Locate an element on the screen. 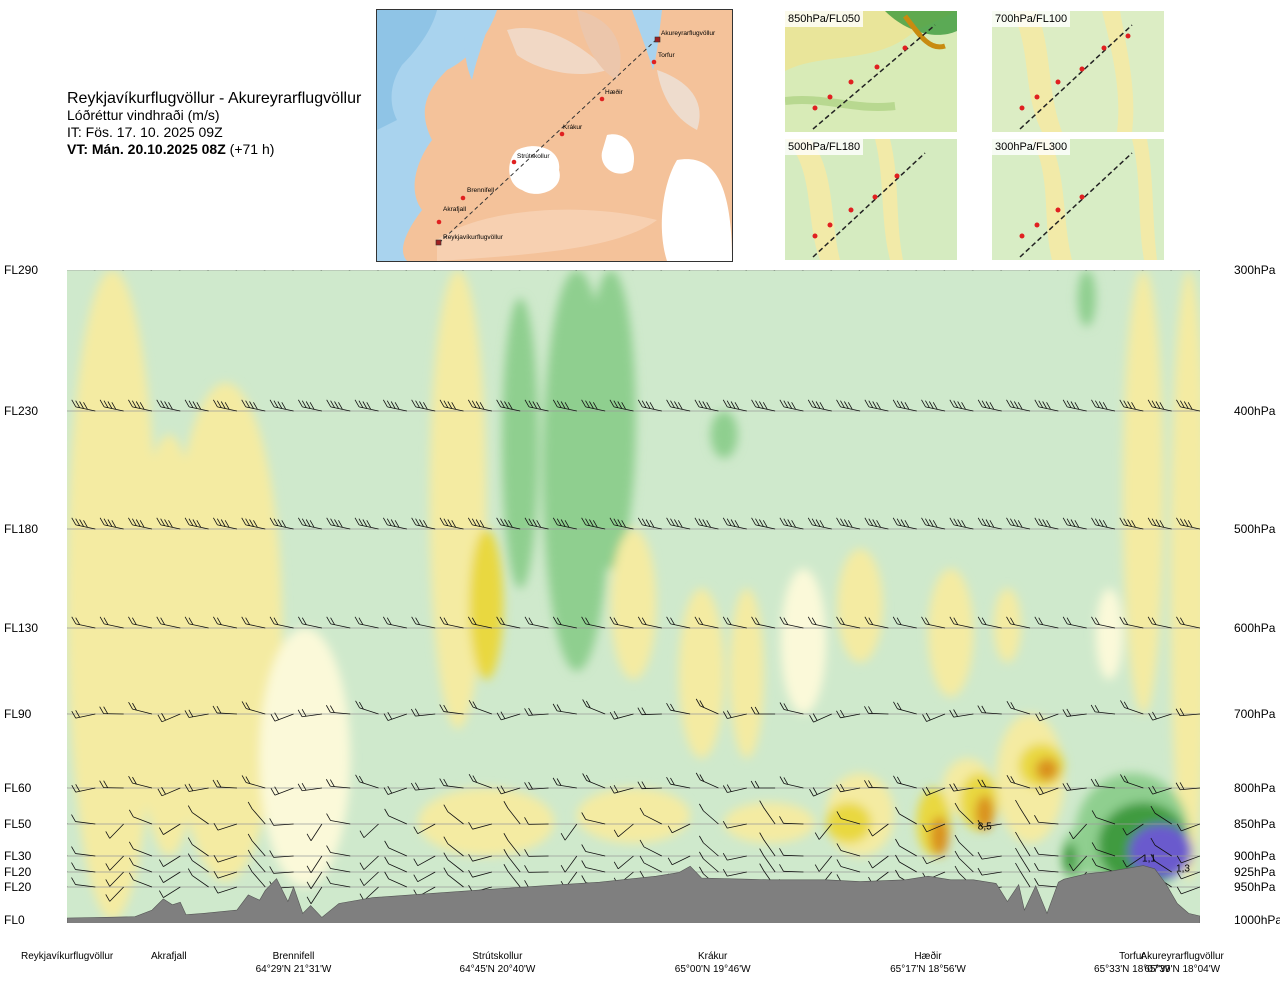 The width and height of the screenshot is (1280, 981). station-coord: 65°39'N 18°04'W is located at coordinates (1182, 969).